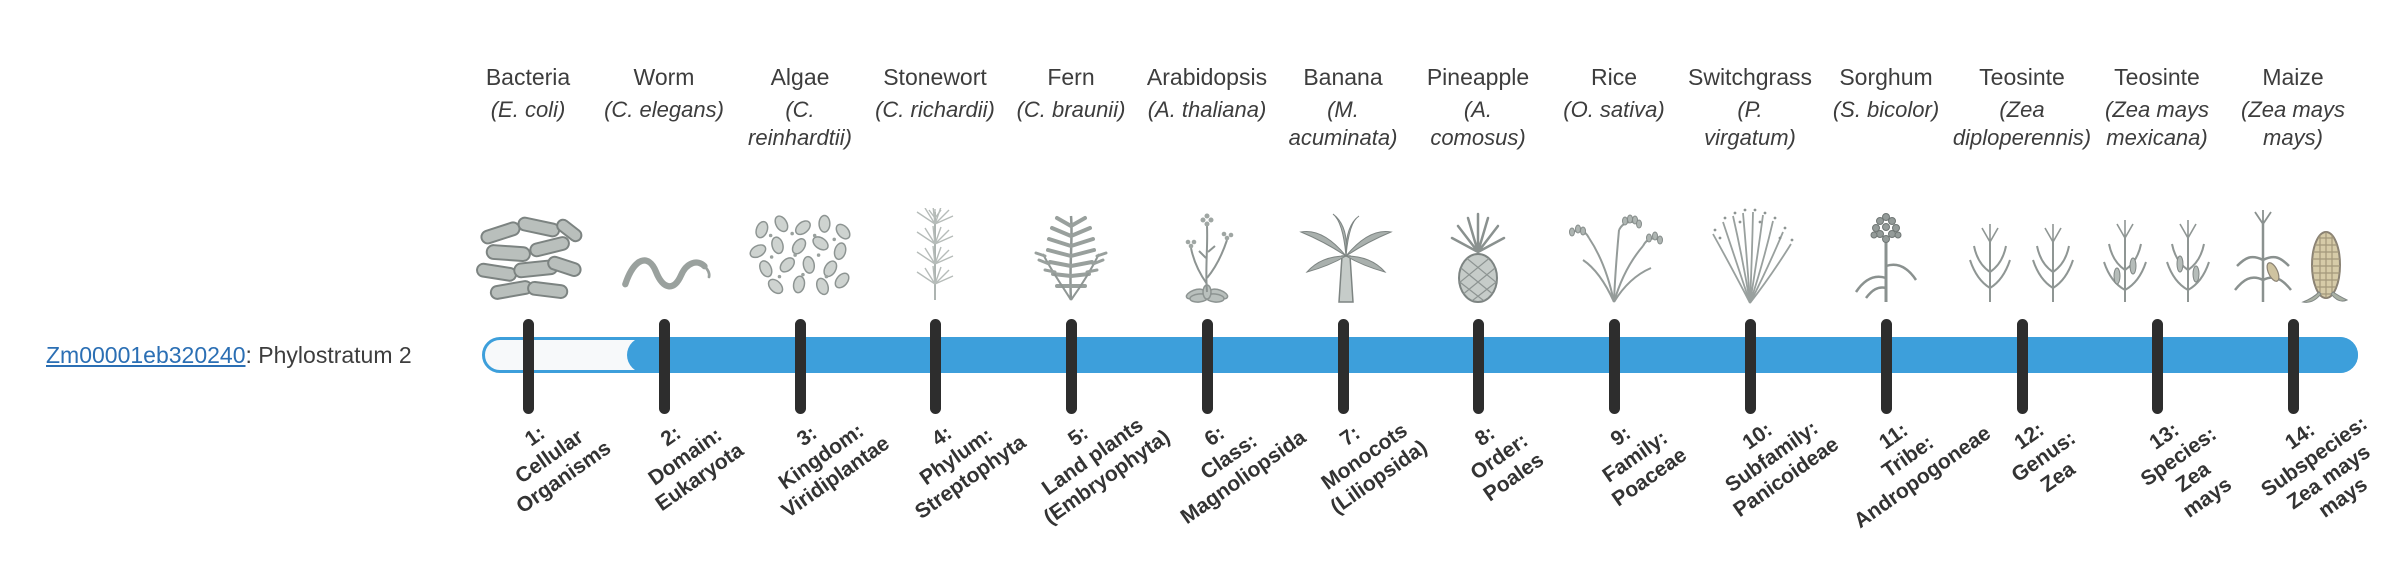 Image resolution: width=2400 pixels, height=580 pixels. I want to click on algae-icon, so click(800, 259).